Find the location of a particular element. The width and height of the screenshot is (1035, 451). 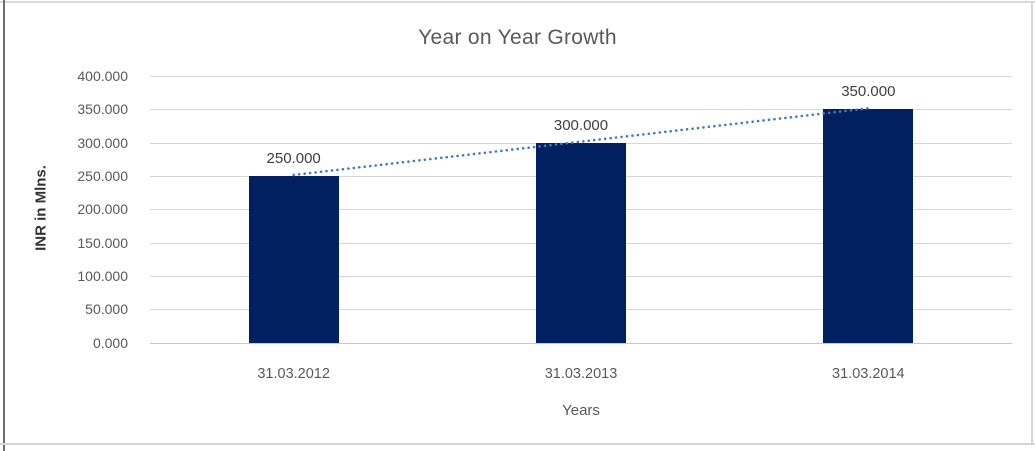

window-border-right is located at coordinates (1032, 223).